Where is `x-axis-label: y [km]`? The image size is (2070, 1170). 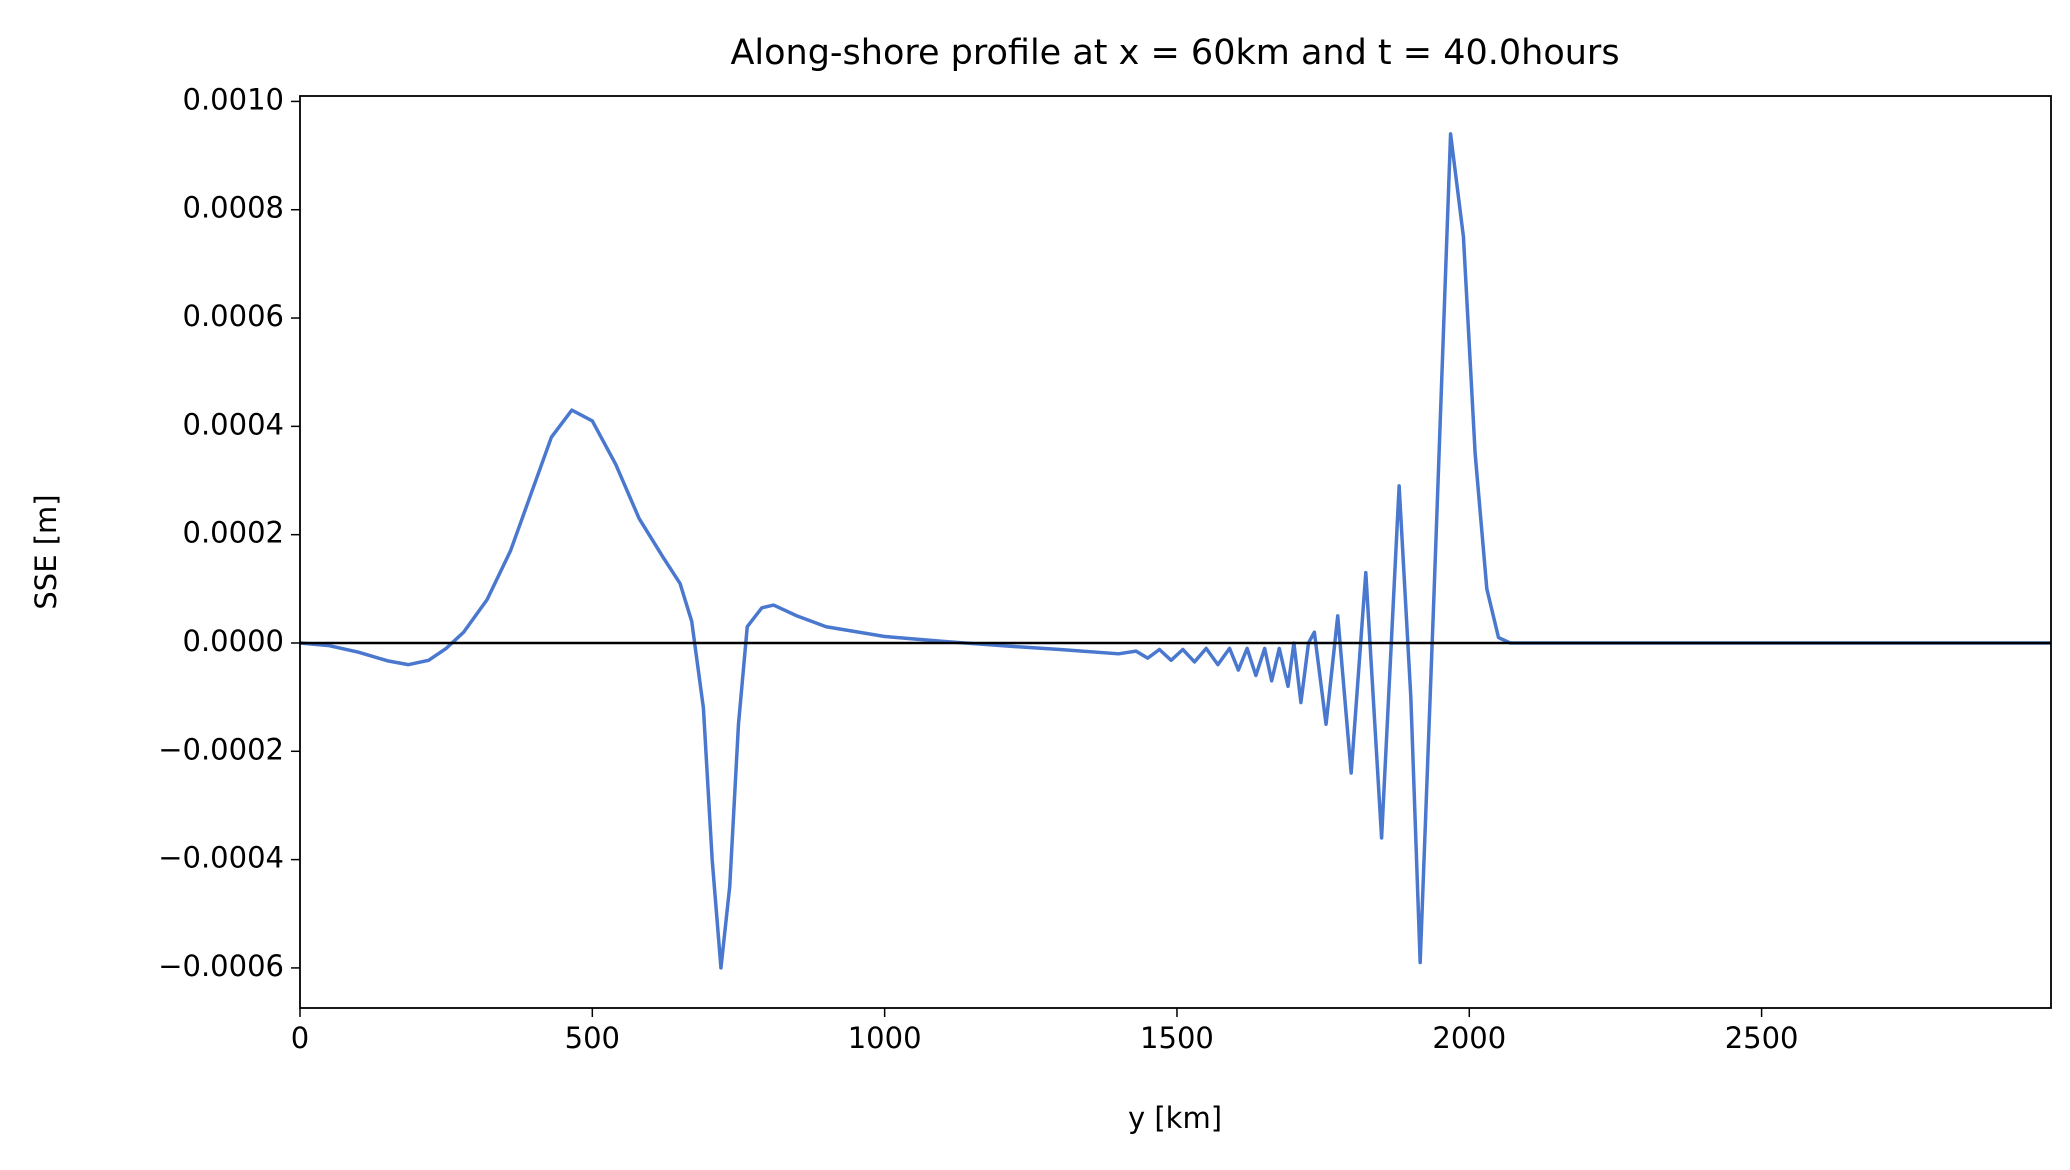
x-axis-label: y [km] is located at coordinates (1175, 1118).